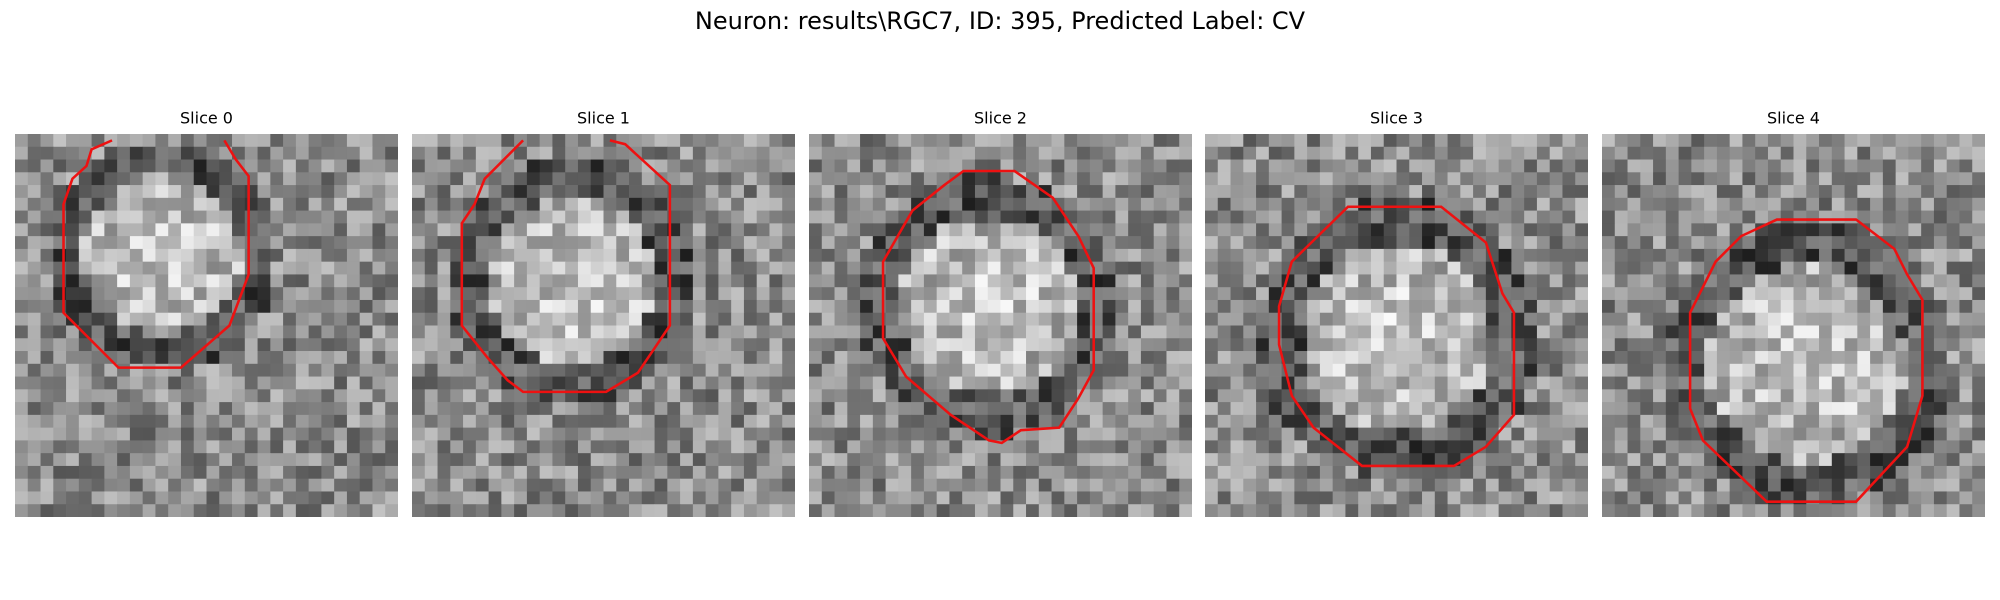  What do you see at coordinates (206, 118) in the screenshot?
I see `panel-title: Slice 0` at bounding box center [206, 118].